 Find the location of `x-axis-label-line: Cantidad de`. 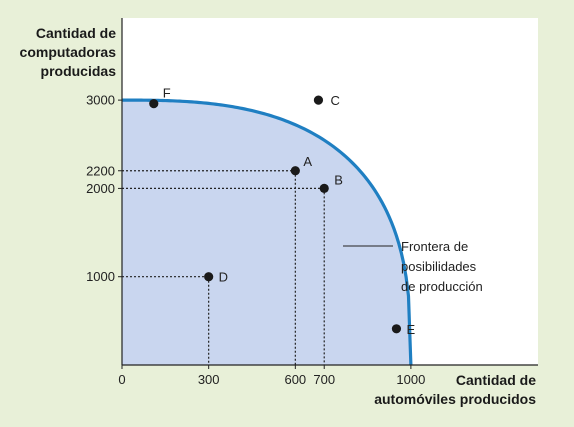

x-axis-label-line: Cantidad de is located at coordinates (495, 380).